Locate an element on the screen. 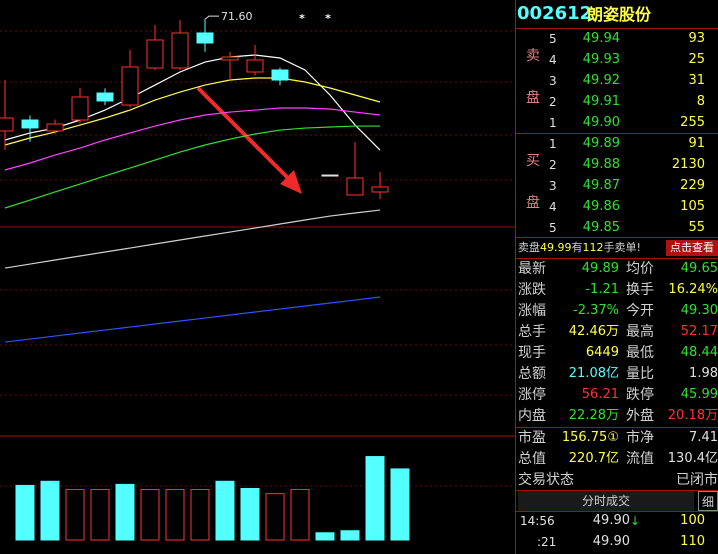 This screenshot has height=554, width=718. stat-value: 16.24% is located at coordinates (693, 289).